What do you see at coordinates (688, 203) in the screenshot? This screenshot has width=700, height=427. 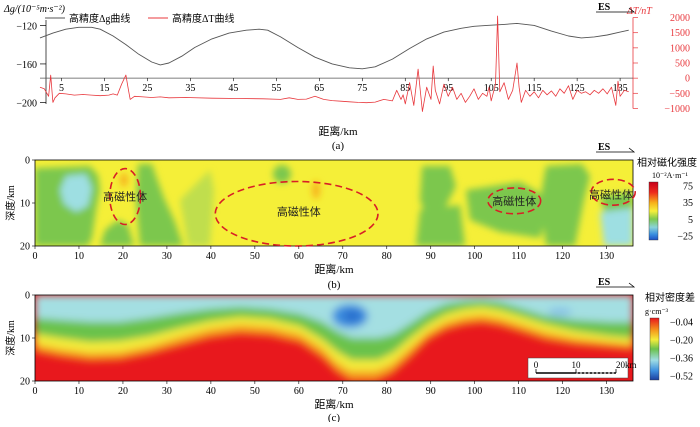 I see `colorbar-tick-label: 35` at bounding box center [688, 203].